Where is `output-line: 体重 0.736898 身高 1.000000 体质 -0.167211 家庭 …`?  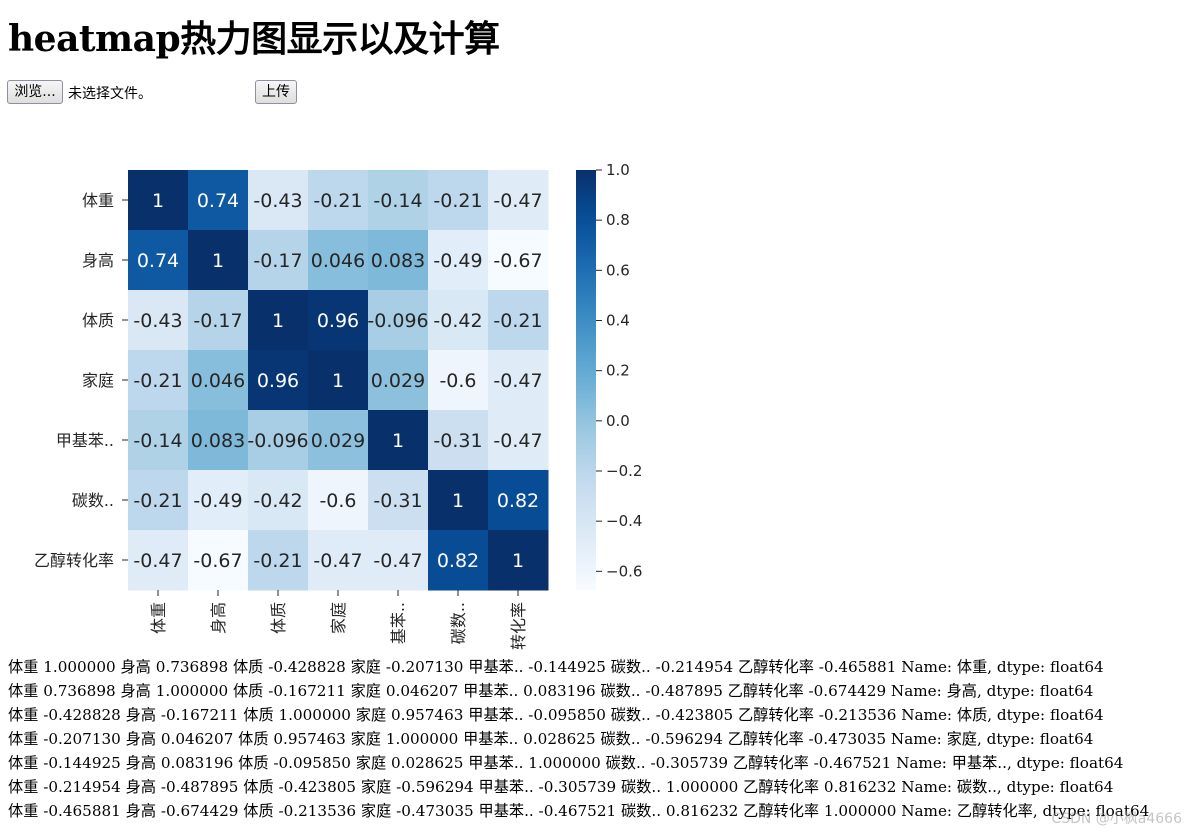
output-line: 体重 0.736898 身高 1.000000 体质 -0.167211 家庭 … is located at coordinates (551, 691).